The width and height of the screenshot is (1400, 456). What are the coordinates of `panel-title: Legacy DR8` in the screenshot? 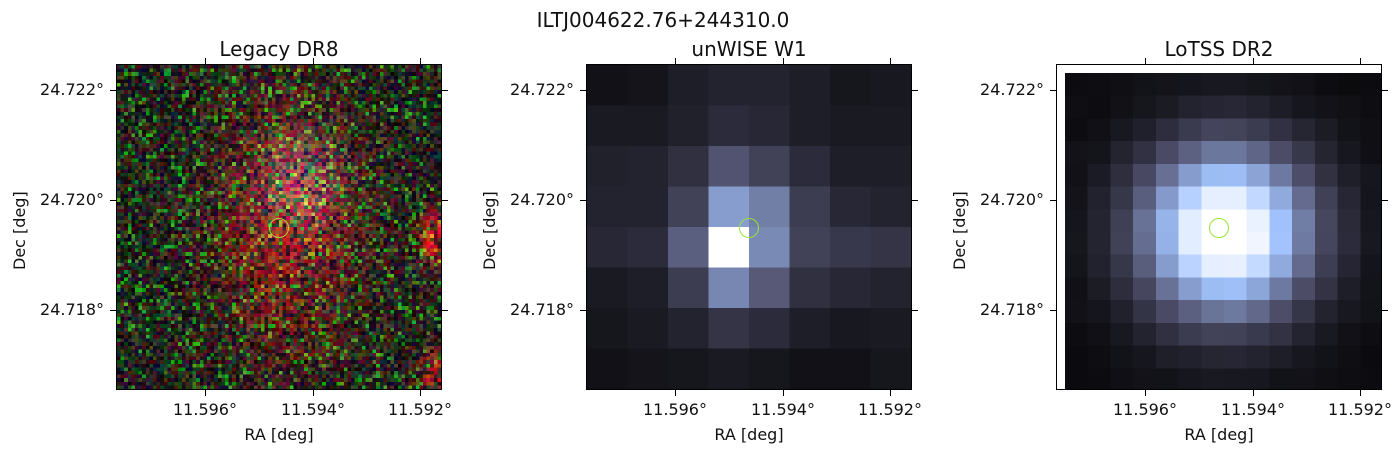 It's located at (279, 49).